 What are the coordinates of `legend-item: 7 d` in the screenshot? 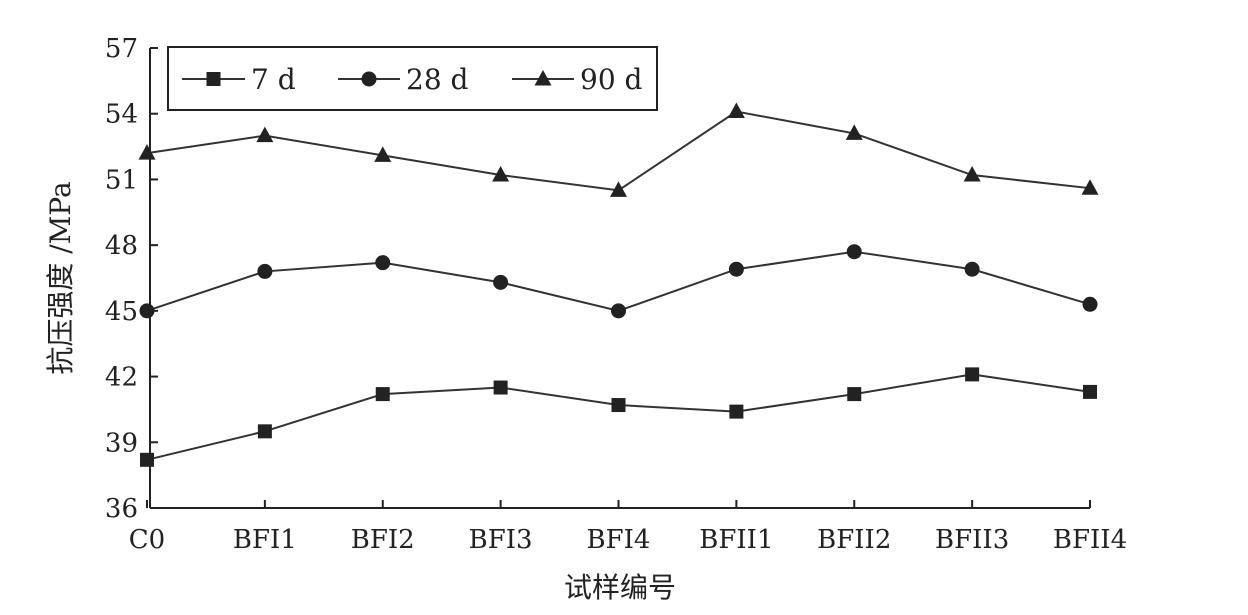 It's located at (239, 79).